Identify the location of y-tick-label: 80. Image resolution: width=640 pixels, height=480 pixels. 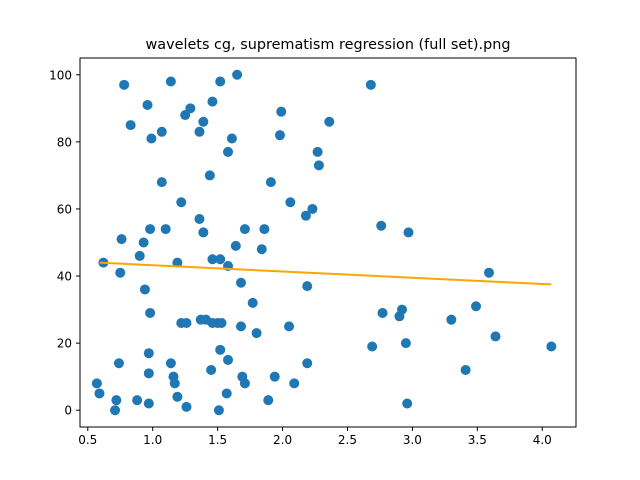
(64, 142).